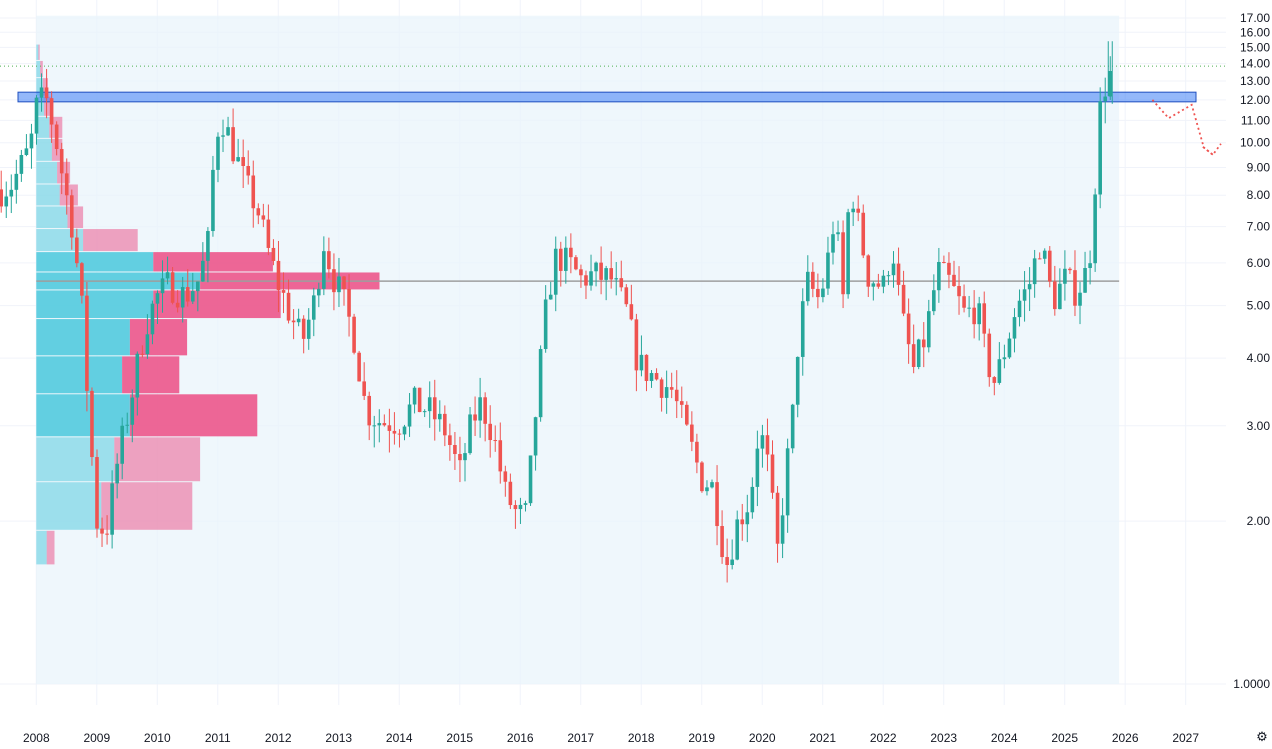 The height and width of the screenshot is (749, 1272). Describe the element at coordinates (399, 738) in the screenshot. I see `time-tick-label: 2014` at that location.